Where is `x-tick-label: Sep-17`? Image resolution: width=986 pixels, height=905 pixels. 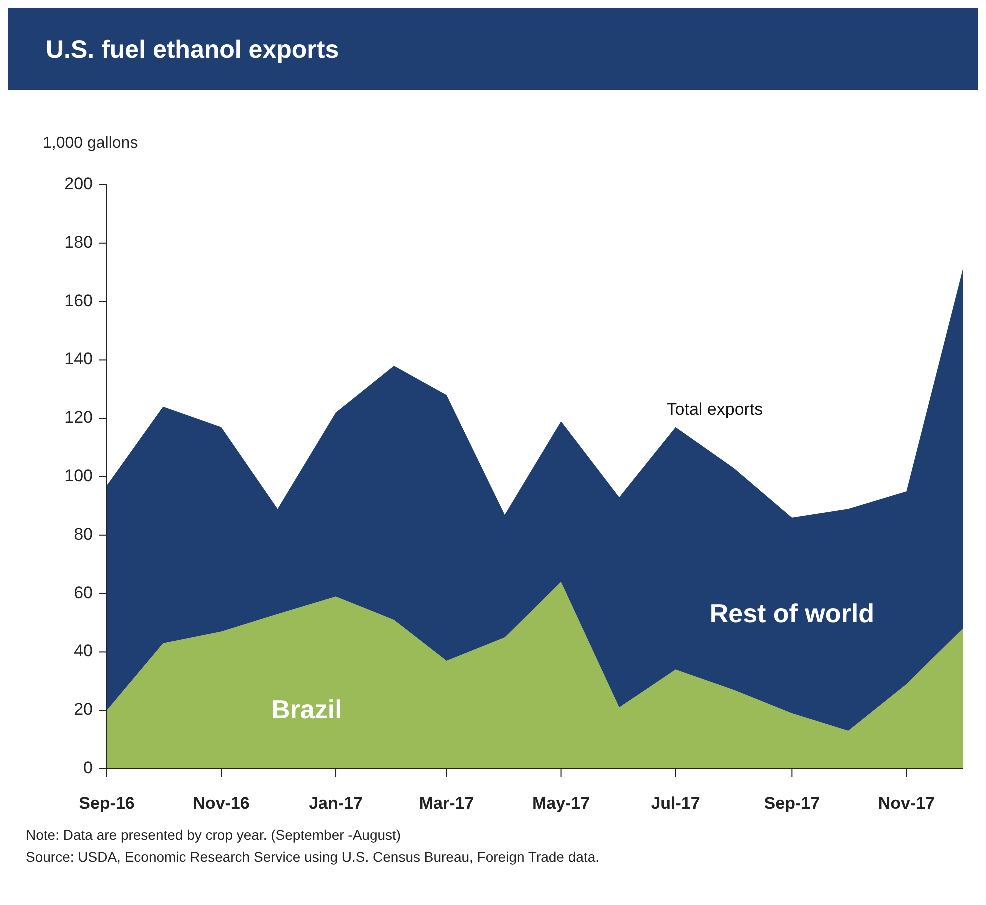 x-tick-label: Sep-17 is located at coordinates (792, 803).